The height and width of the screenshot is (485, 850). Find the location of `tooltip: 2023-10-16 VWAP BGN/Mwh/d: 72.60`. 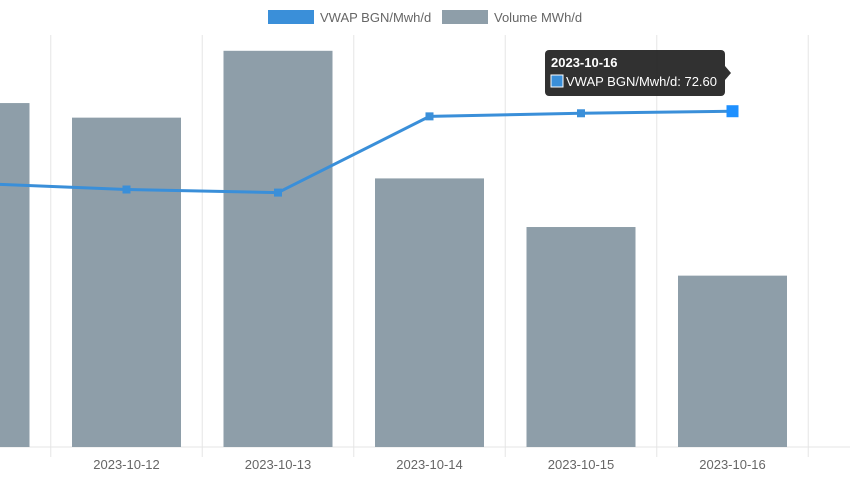

tooltip: 2023-10-16 VWAP BGN/Mwh/d: 72.60 is located at coordinates (638, 73).